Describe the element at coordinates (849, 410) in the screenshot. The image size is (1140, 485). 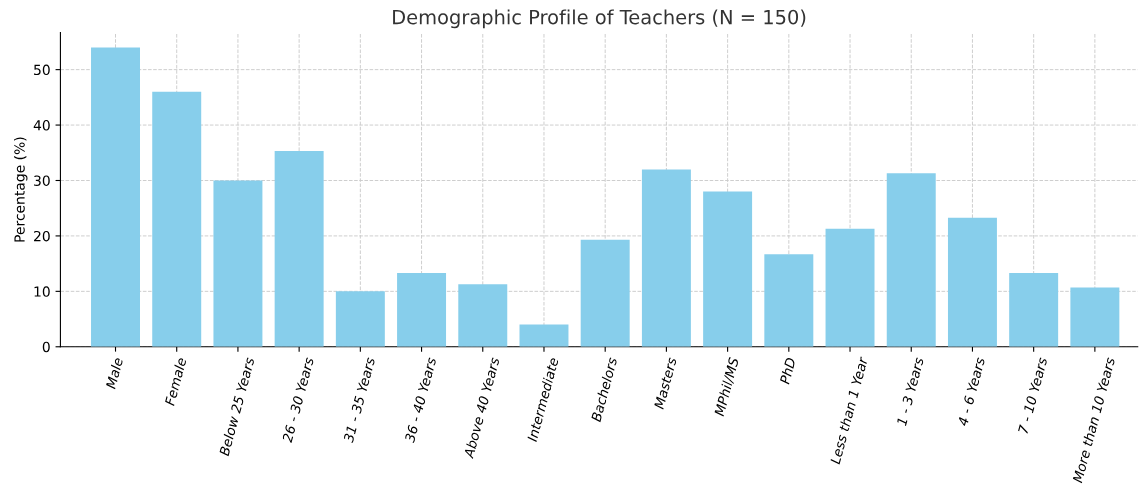
I see `x-tick-label: Less than 1 Year` at that location.